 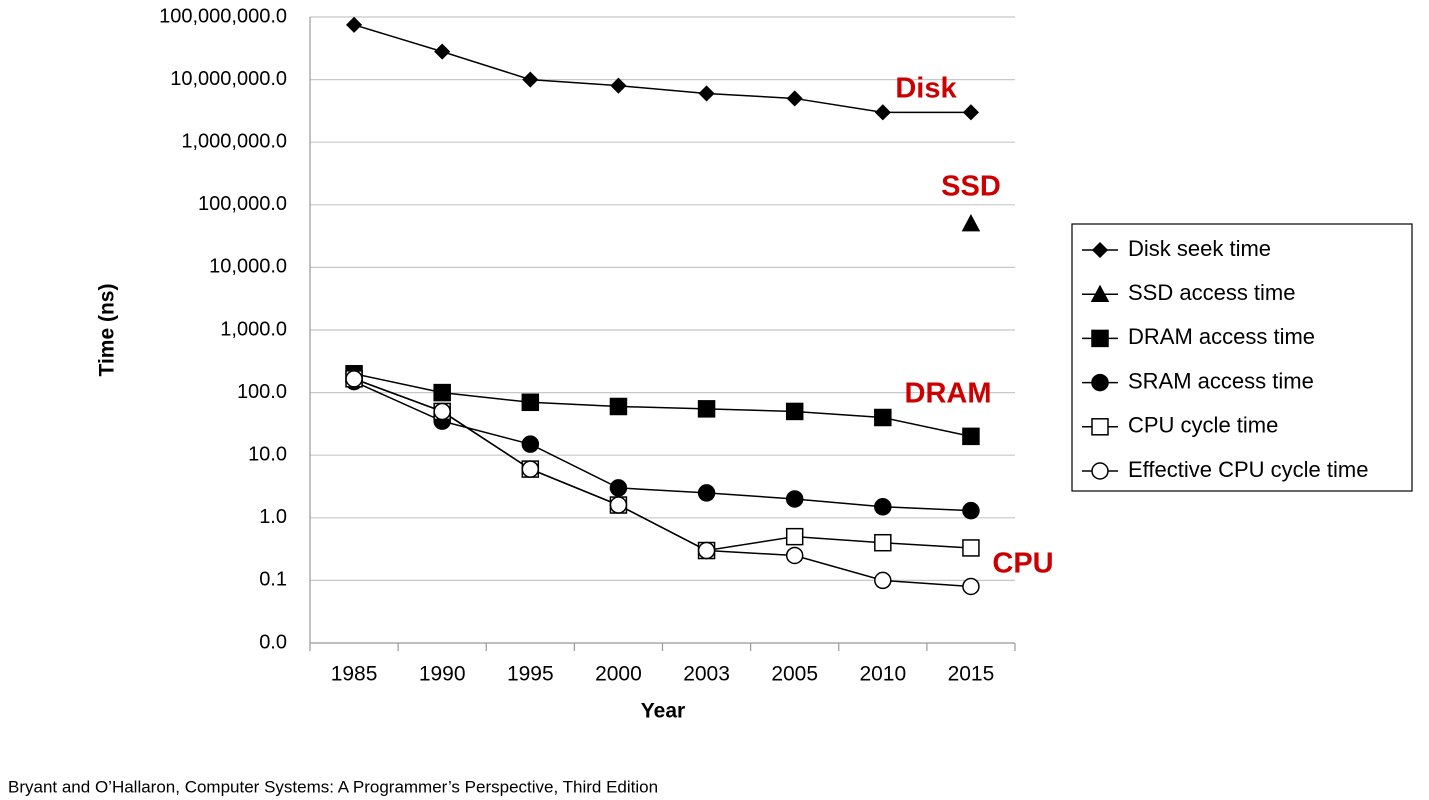 I want to click on annotation: DRAM, so click(x=948, y=394).